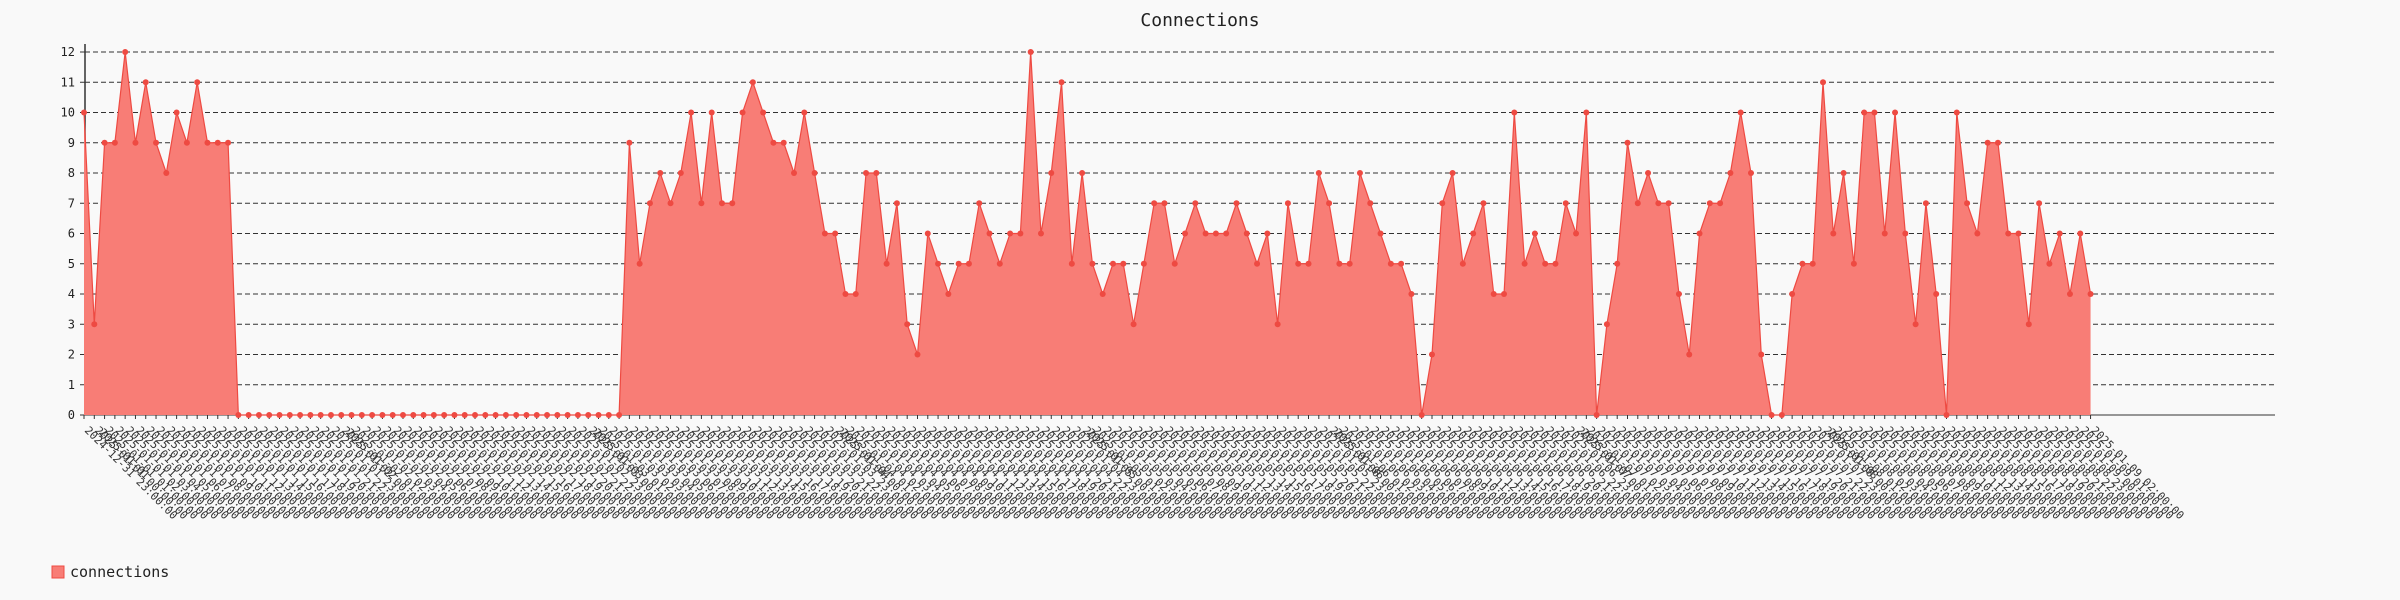 The image size is (2400, 600). What do you see at coordinates (71, 415) in the screenshot?
I see `ytick-label-0: 0` at bounding box center [71, 415].